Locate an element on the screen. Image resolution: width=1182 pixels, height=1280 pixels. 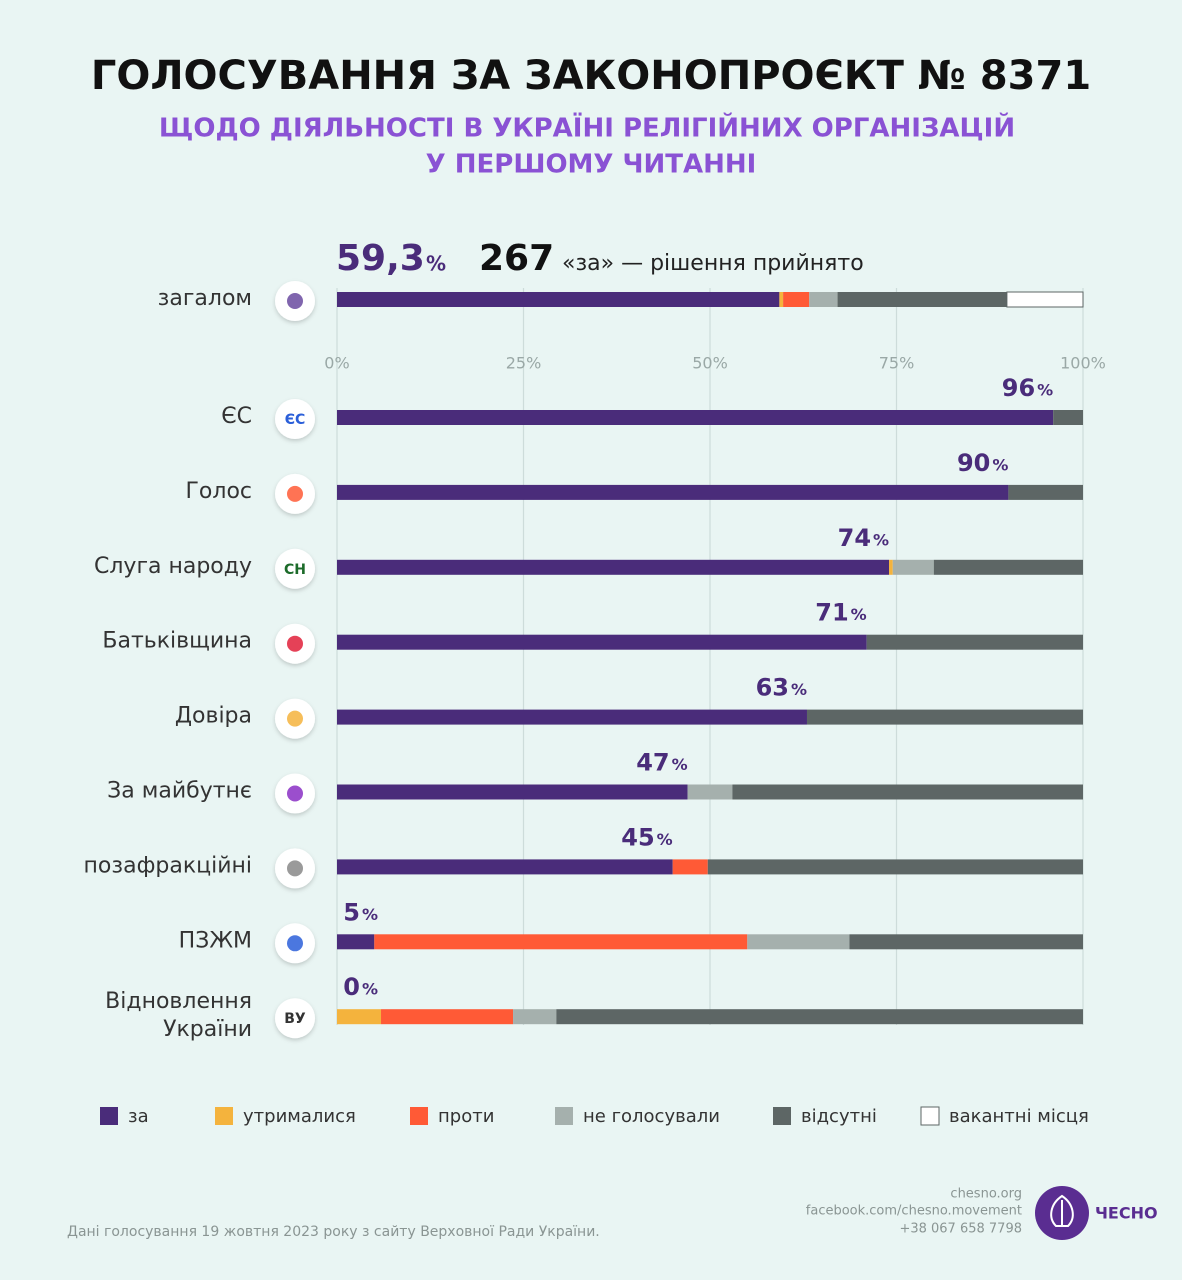
legend-label: вакантні місця is located at coordinates (1019, 1116).